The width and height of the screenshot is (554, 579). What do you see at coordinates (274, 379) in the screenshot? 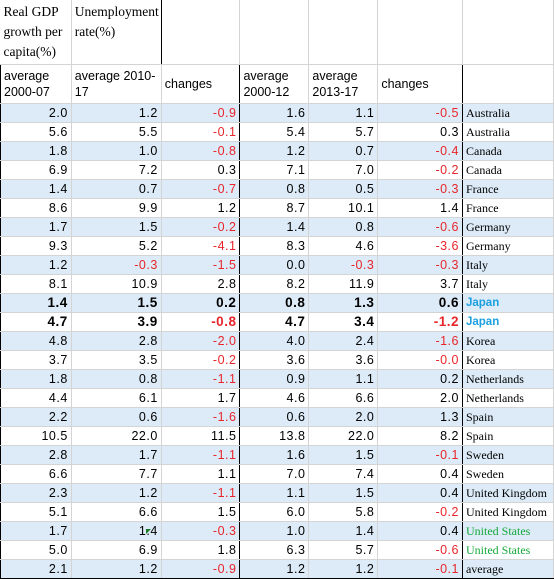
I see `value-cell: 0.9` at bounding box center [274, 379].